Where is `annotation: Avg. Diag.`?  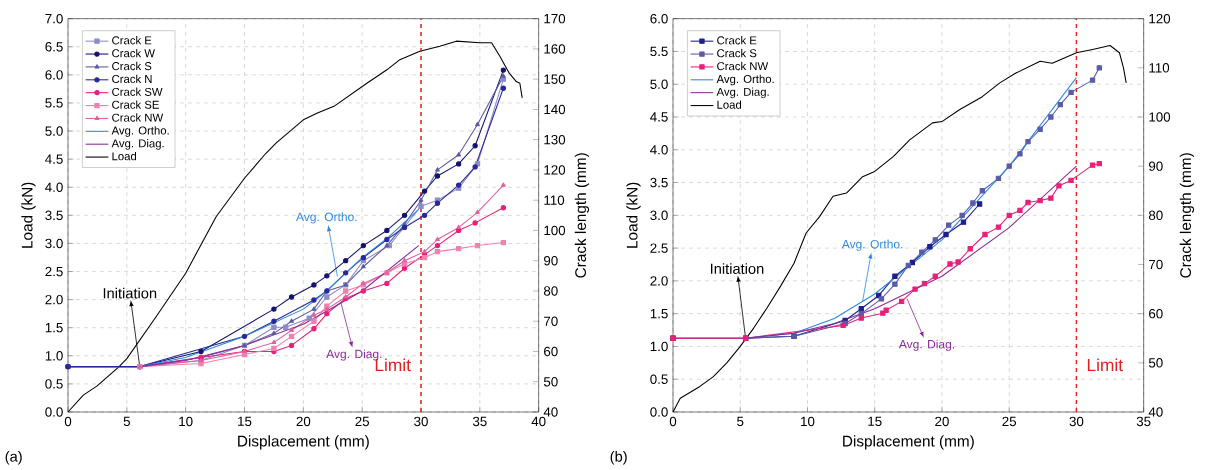
annotation: Avg. Diag. is located at coordinates (926, 345).